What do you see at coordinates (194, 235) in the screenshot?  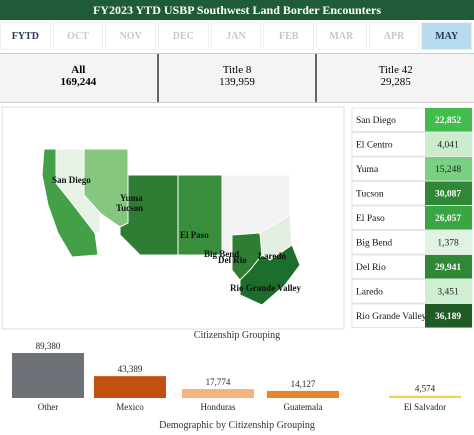 I see `map-label: El Paso` at bounding box center [194, 235].